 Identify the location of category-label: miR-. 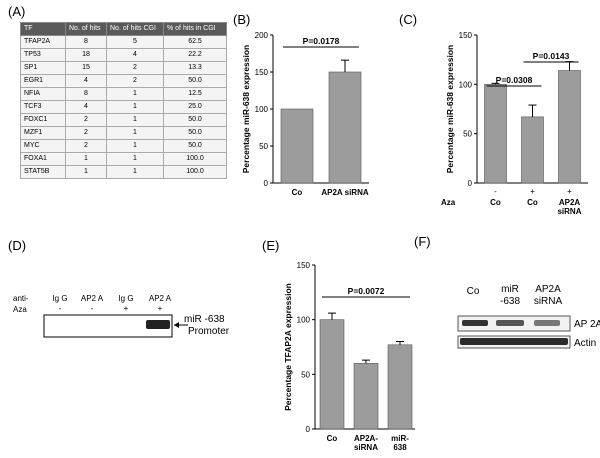
(400, 438).